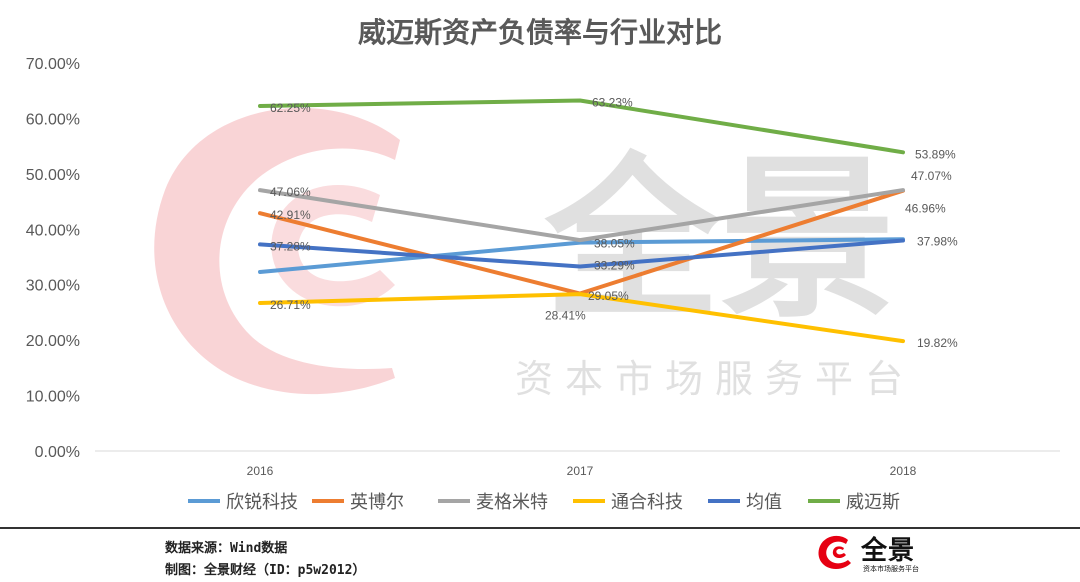 This screenshot has width=1080, height=582. I want to click on footer-divider, so click(540, 528).